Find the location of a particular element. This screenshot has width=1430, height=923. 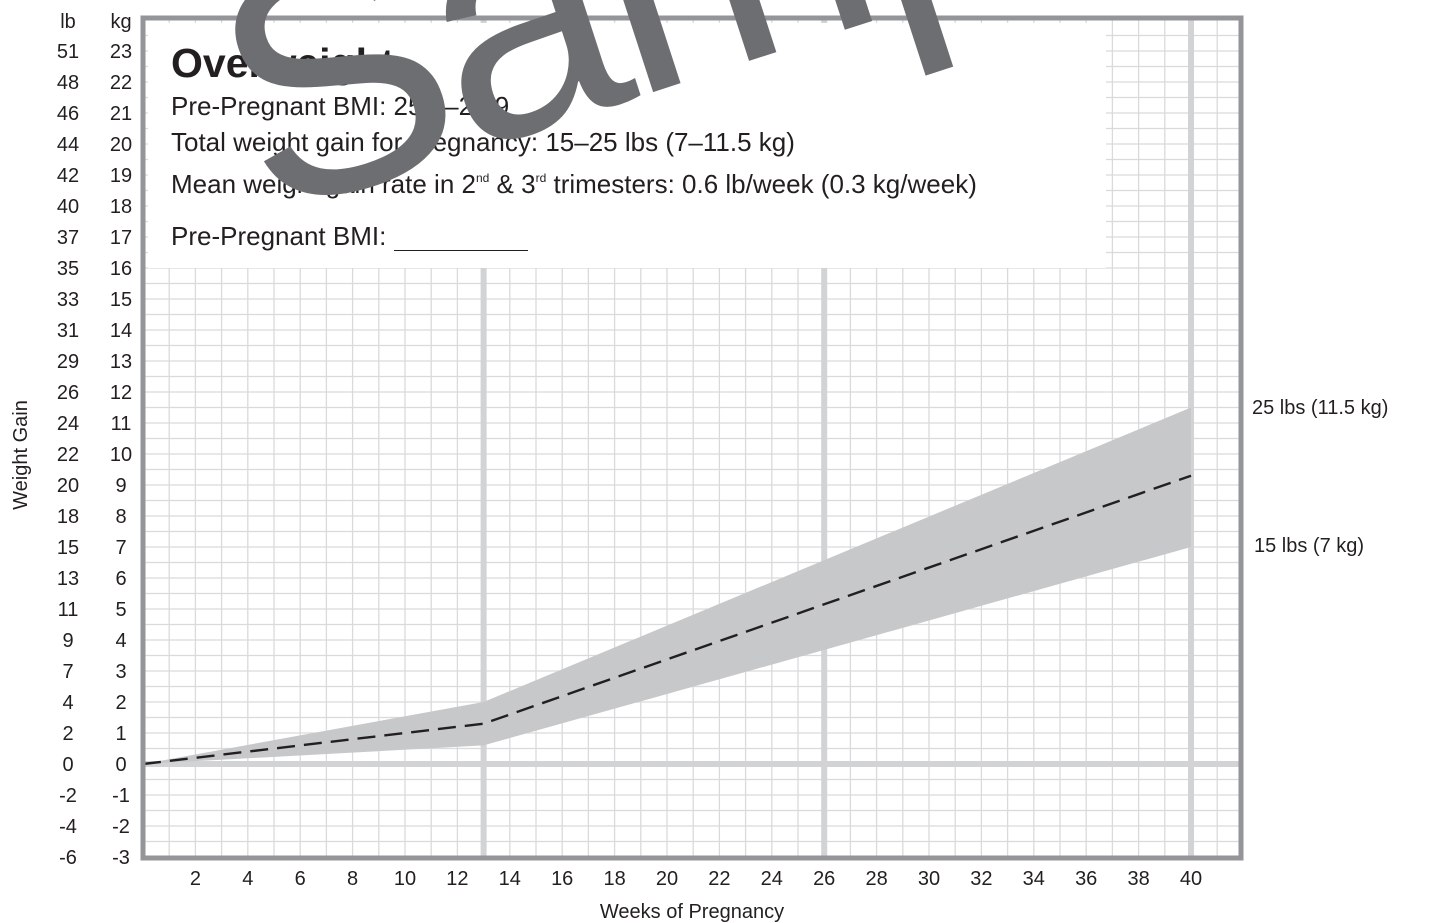

y-tick-label-lb: 46 is located at coordinates (68, 114).